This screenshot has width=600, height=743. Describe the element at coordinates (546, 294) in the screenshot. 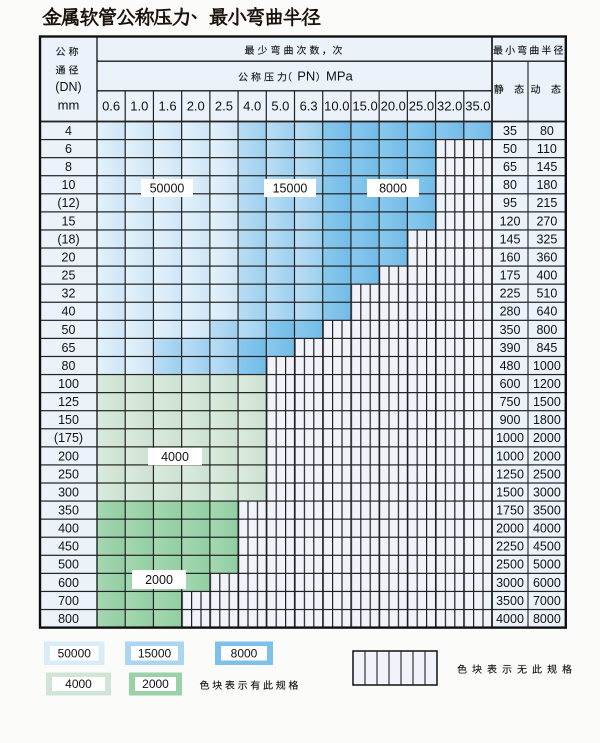

I see `svg-text: 510` at that location.